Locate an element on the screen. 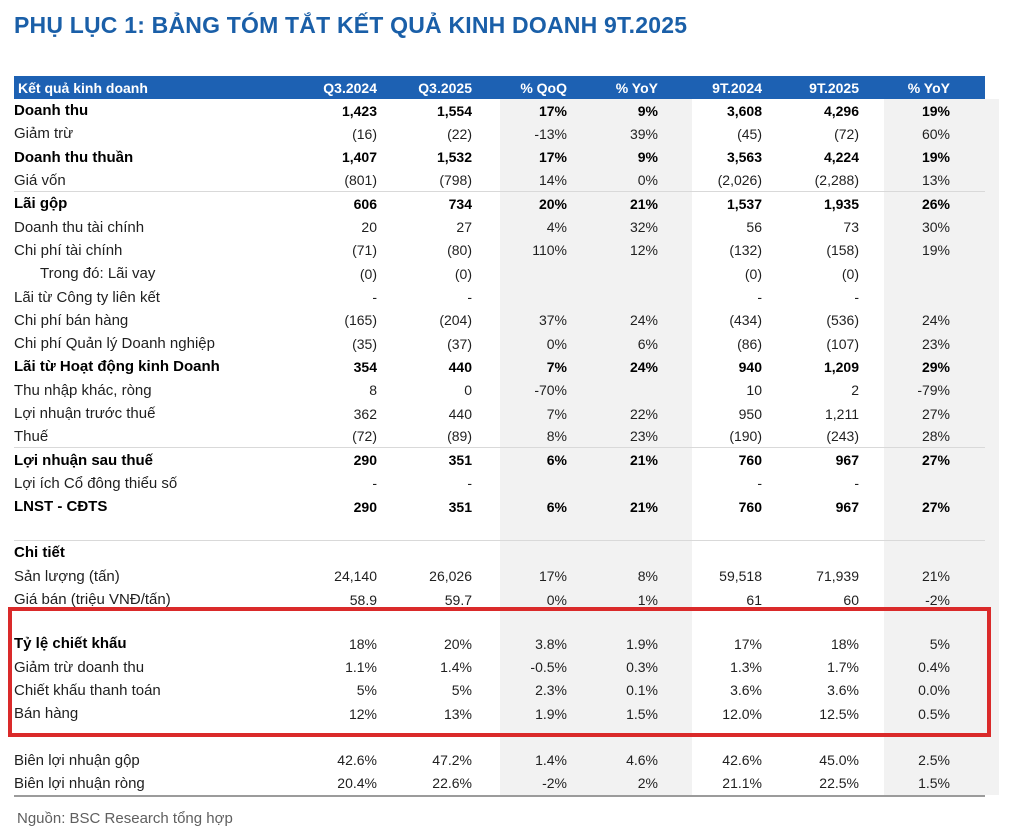 This screenshot has width=1010, height=829. value-cell: 1,554 is located at coordinates (454, 110).